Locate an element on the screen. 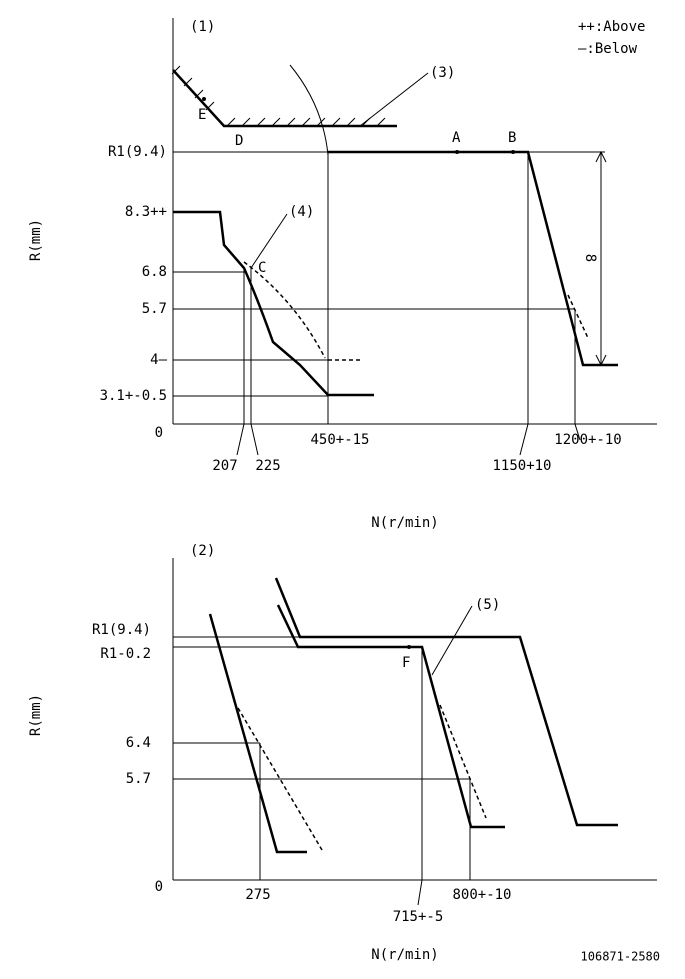 Image resolution: width=685 pixels, height=979 pixels. label: (3) is located at coordinates (442, 73).